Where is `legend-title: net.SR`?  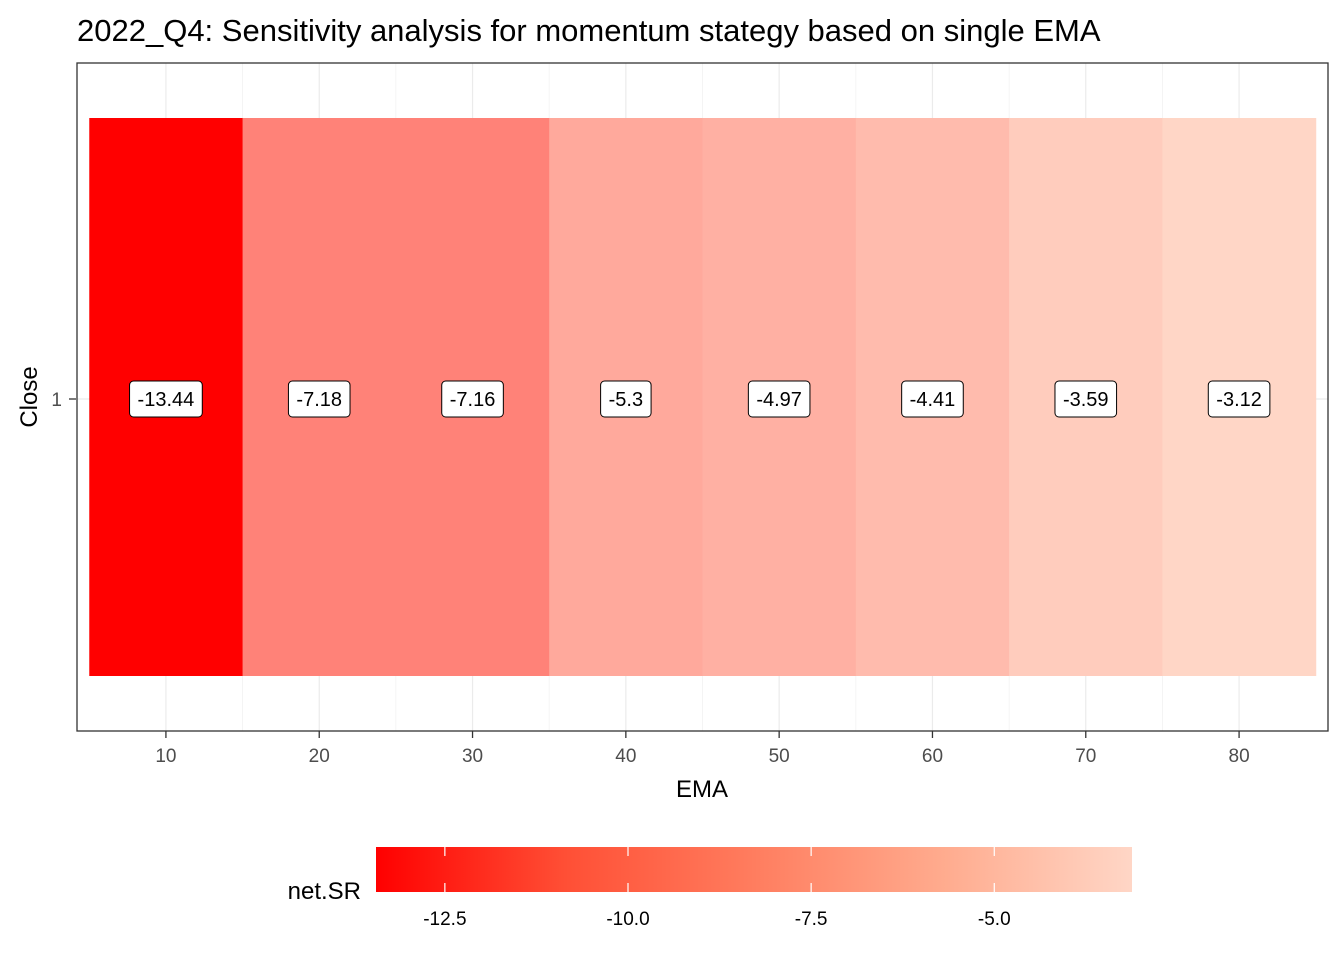 legend-title: net.SR is located at coordinates (324, 891).